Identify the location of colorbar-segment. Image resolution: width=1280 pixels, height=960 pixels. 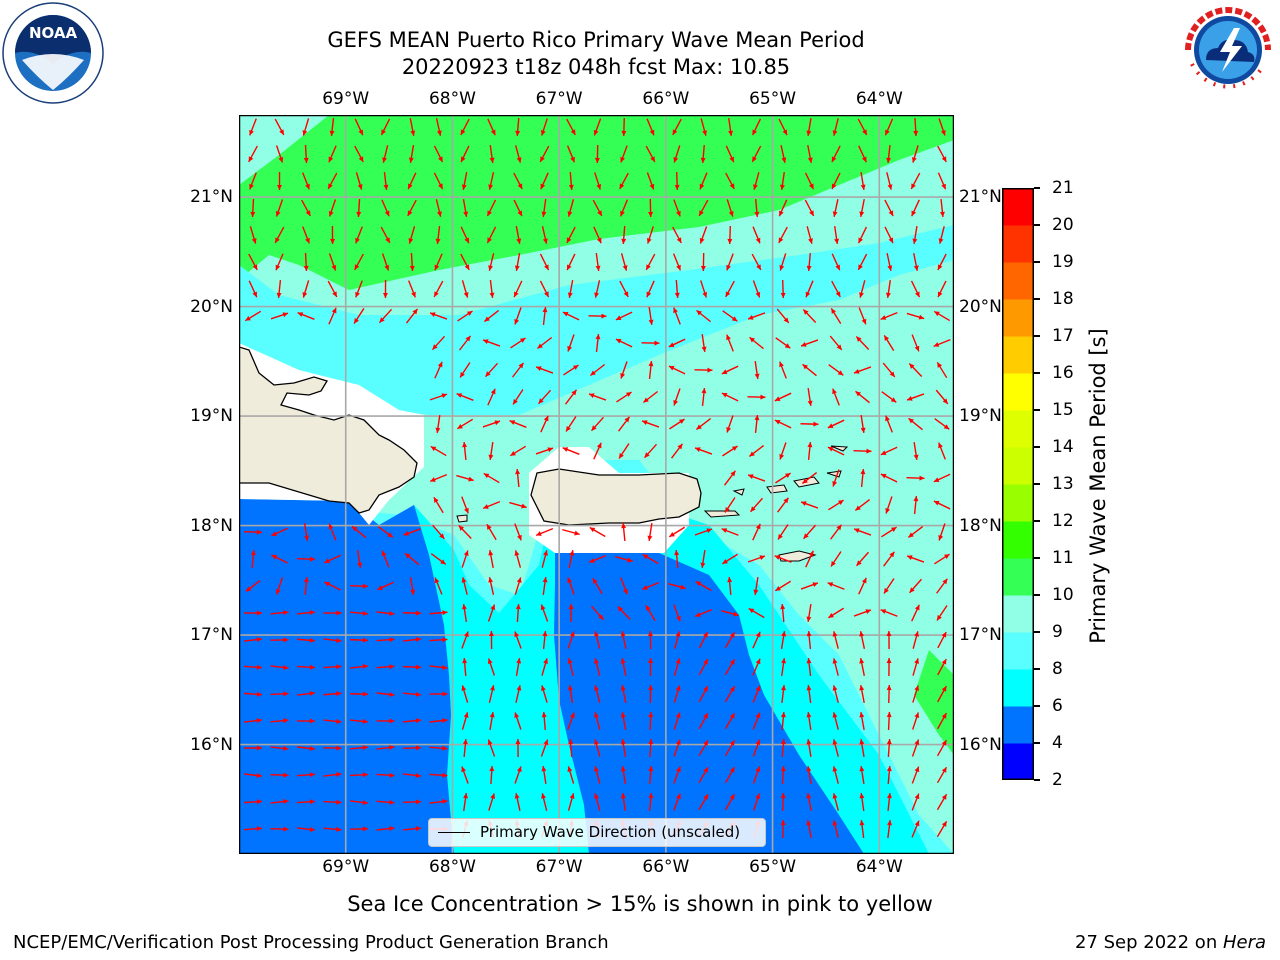
(1018, 207).